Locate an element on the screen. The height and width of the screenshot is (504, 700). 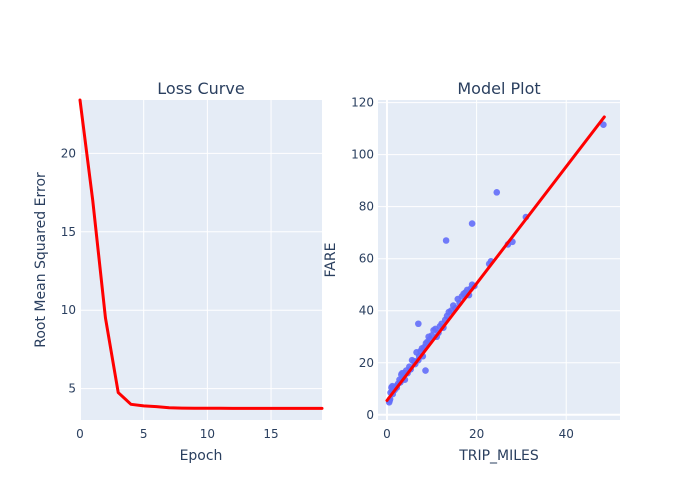
loss-y-axis-label: Root Mean Squared Error is located at coordinates (41, 260).